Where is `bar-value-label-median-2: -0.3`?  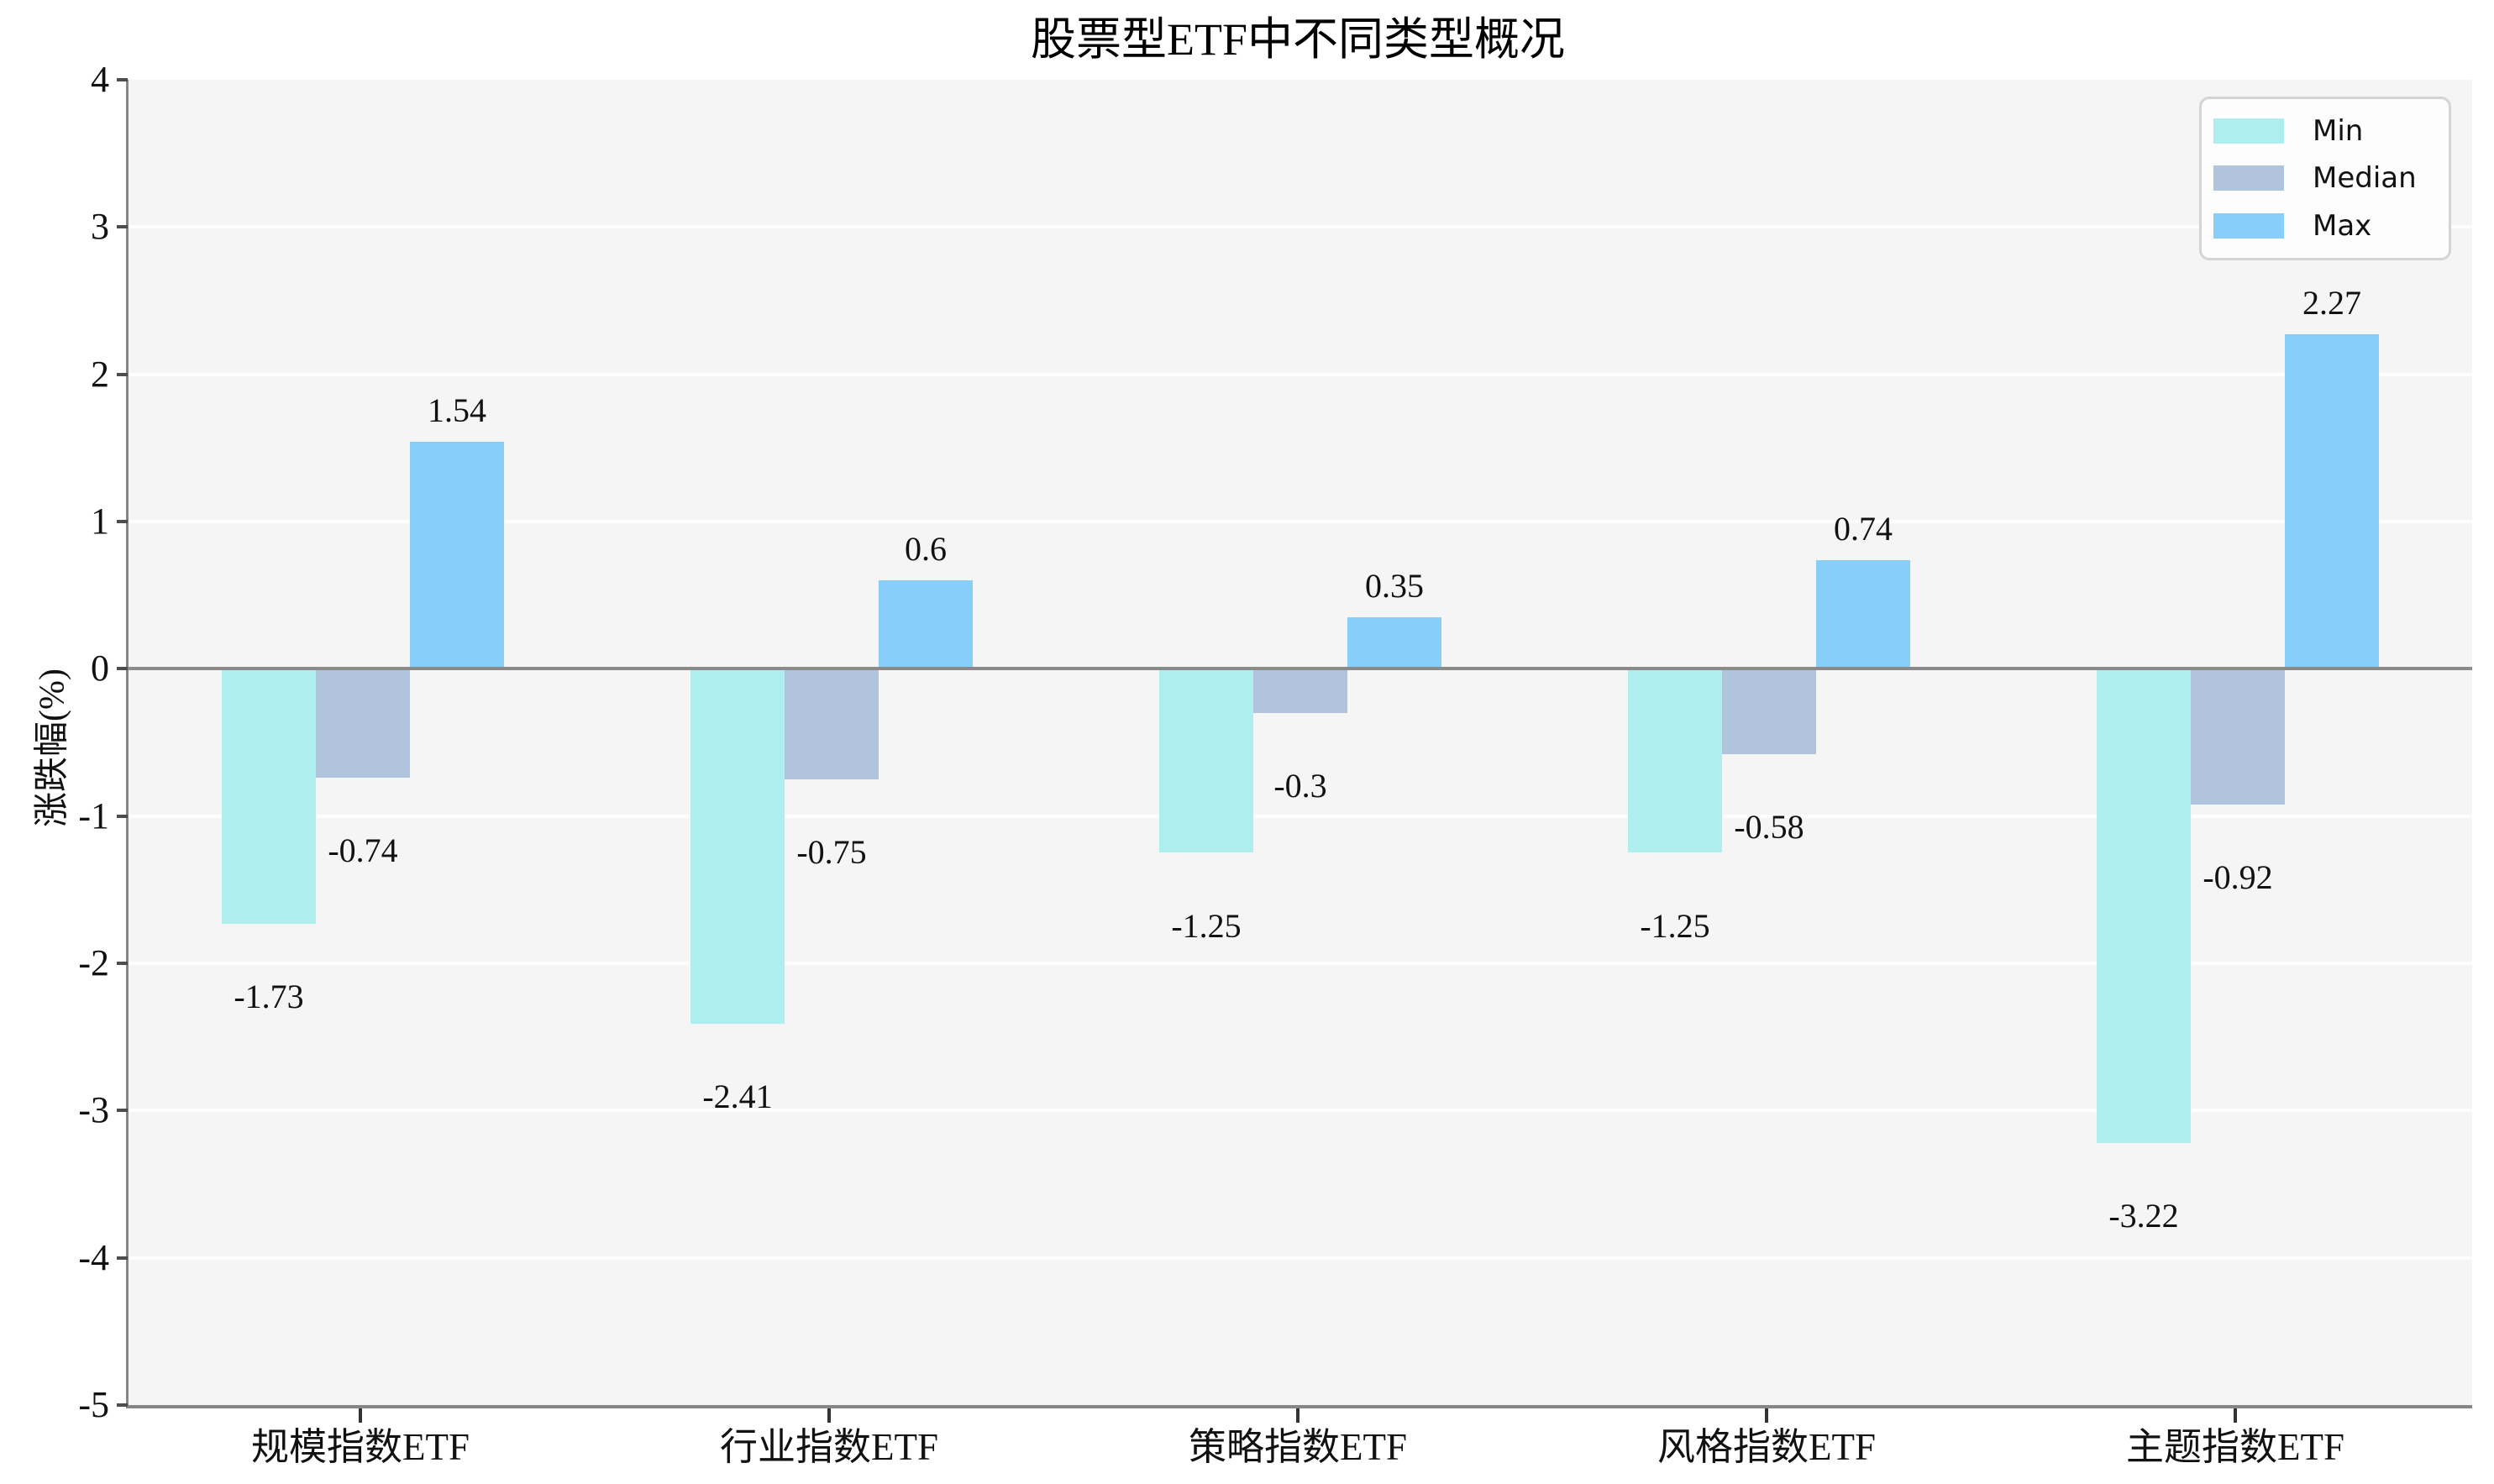
bar-value-label-median-2: -0.3 is located at coordinates (1300, 786).